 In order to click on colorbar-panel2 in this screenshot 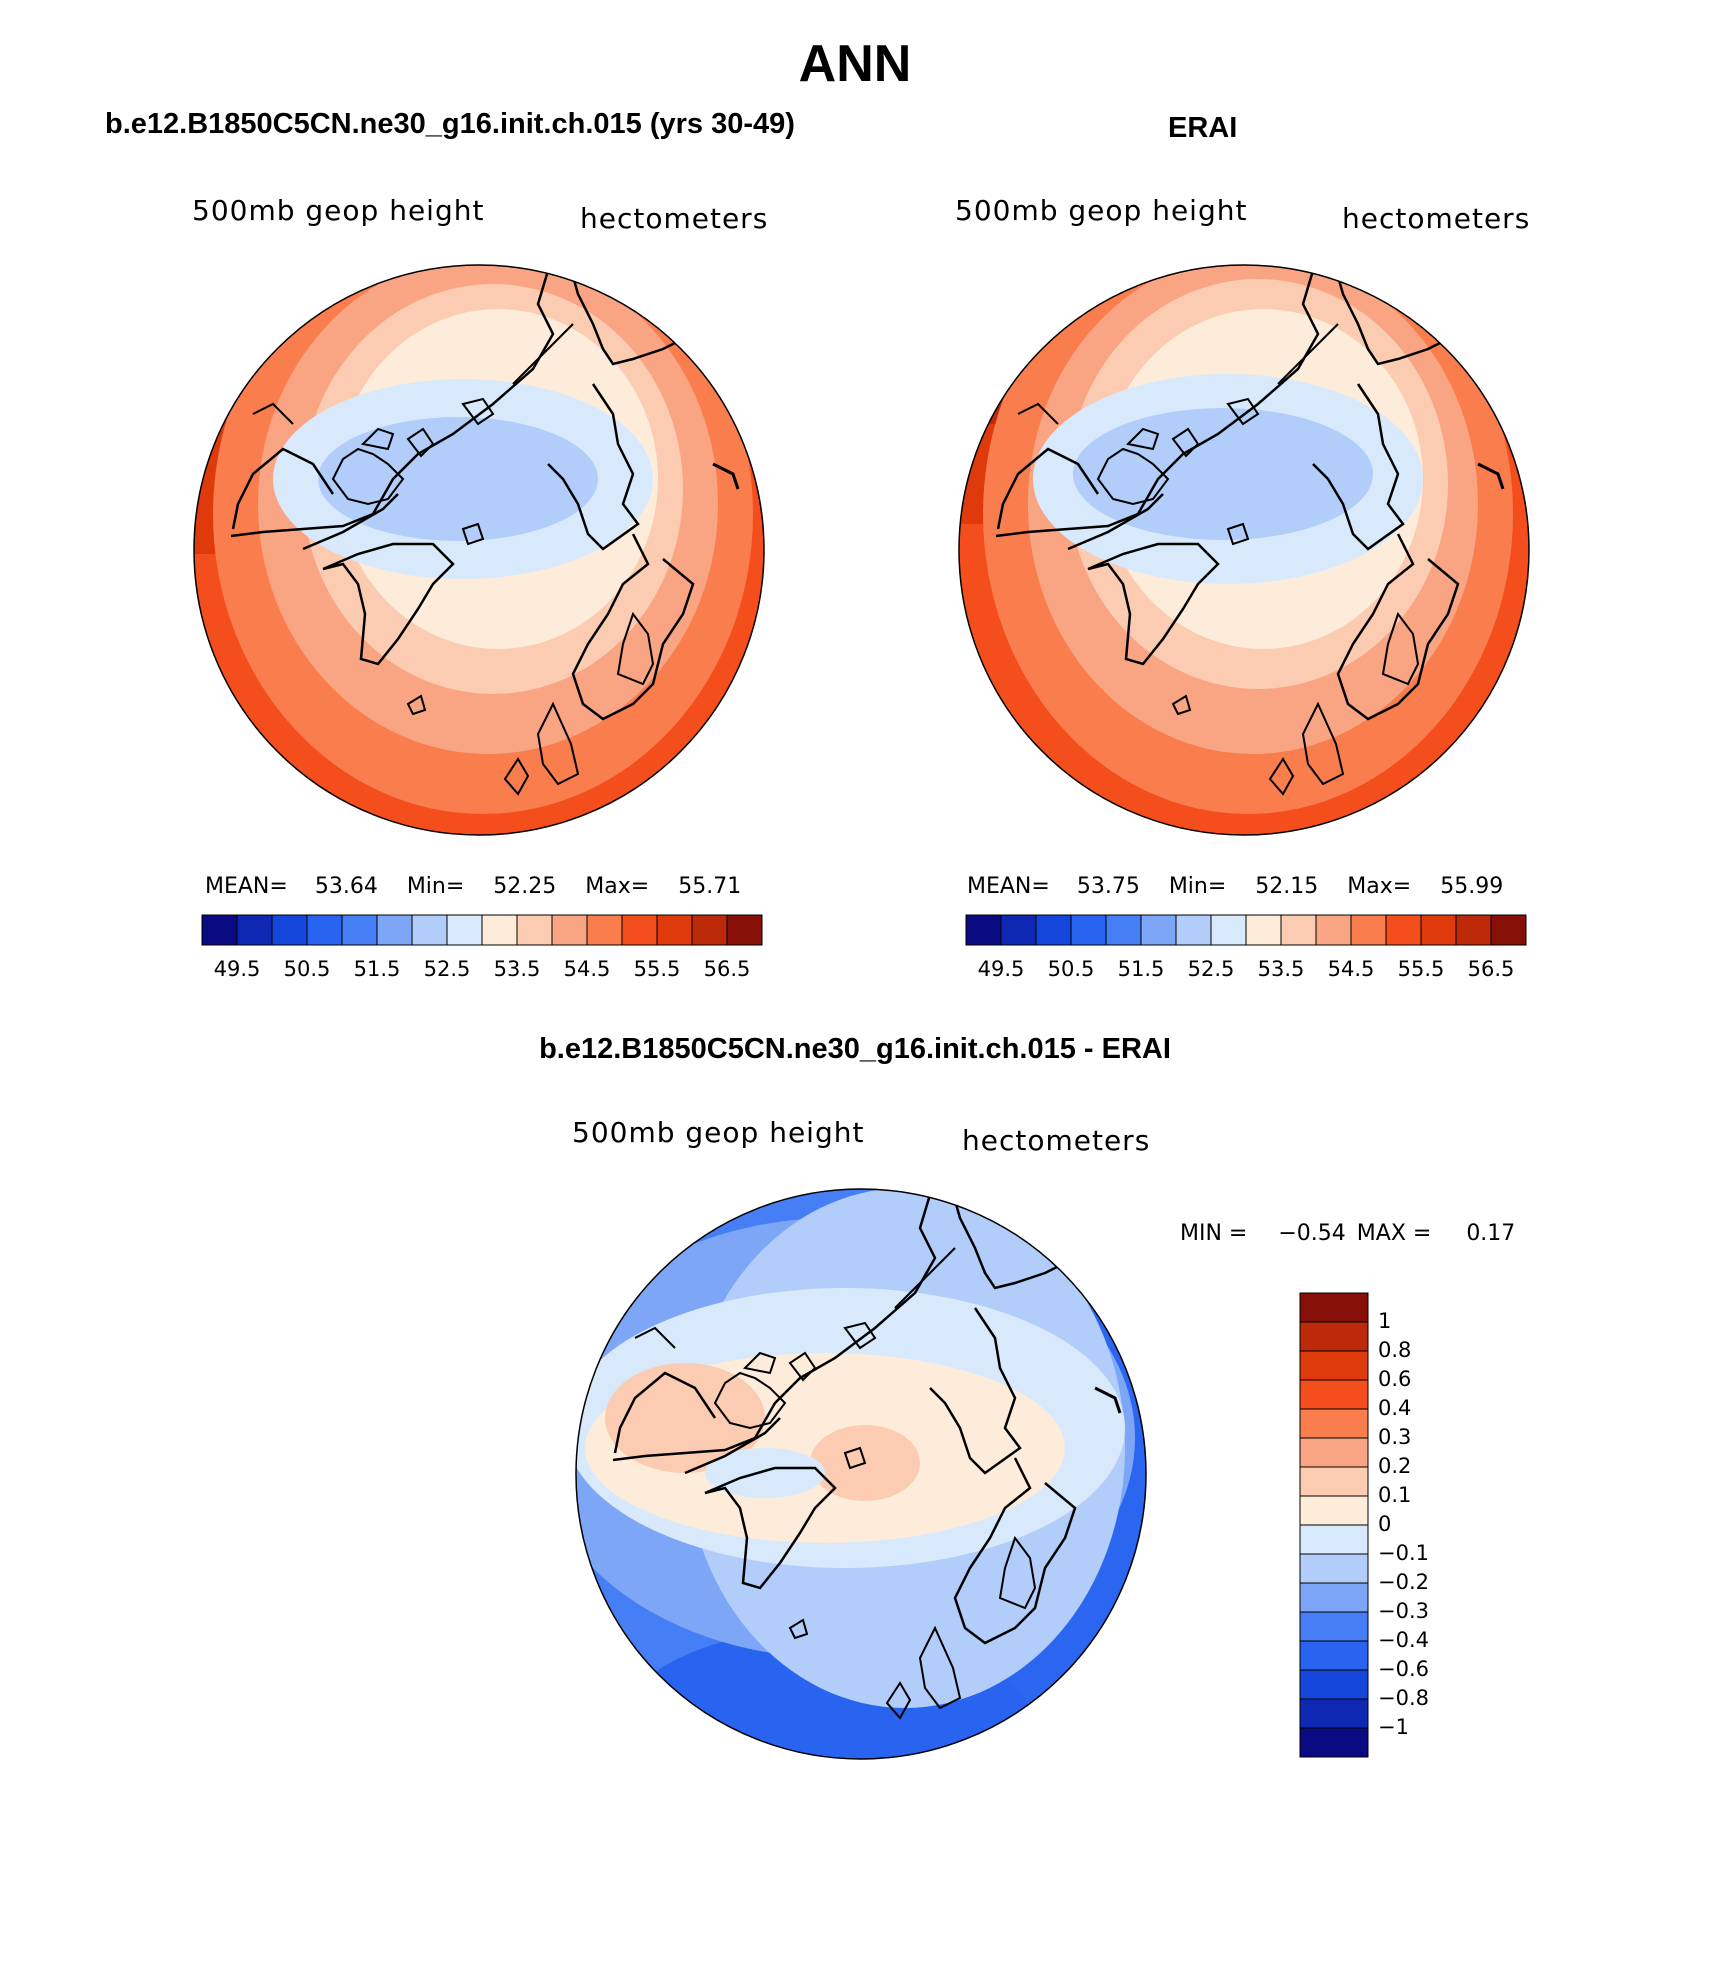, I will do `click(1246, 930)`.